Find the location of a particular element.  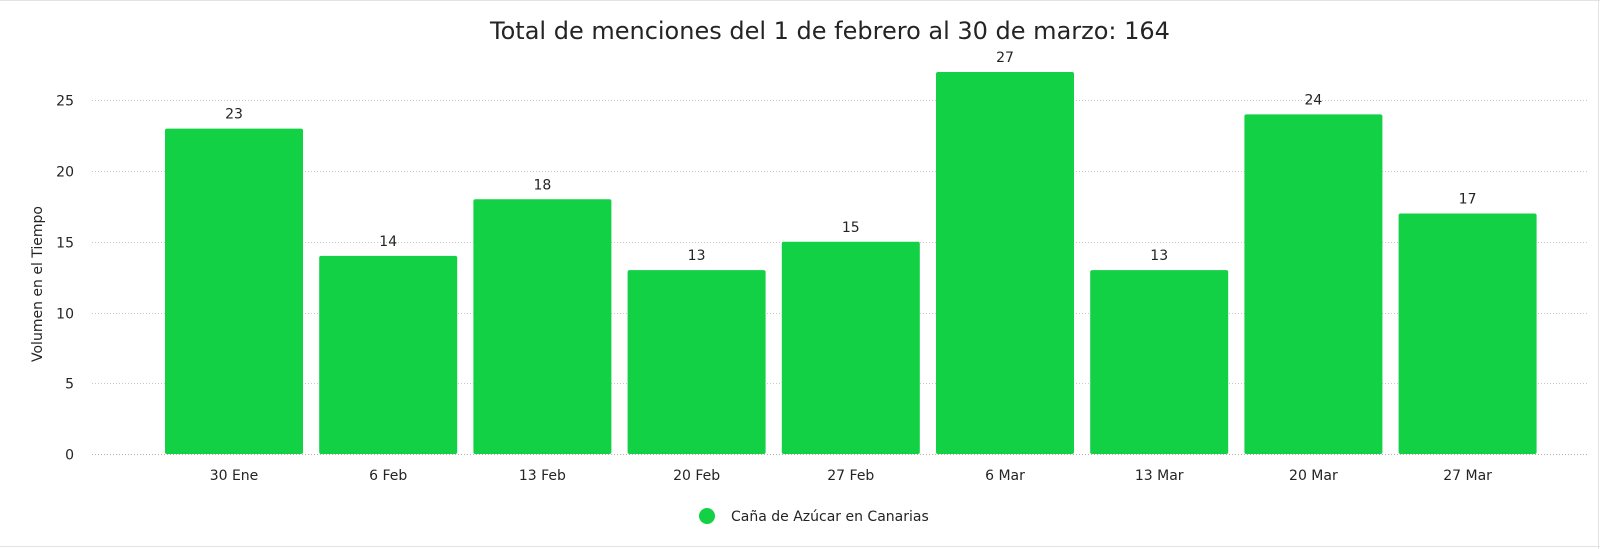

y-tick-label: 0 is located at coordinates (69, 456).